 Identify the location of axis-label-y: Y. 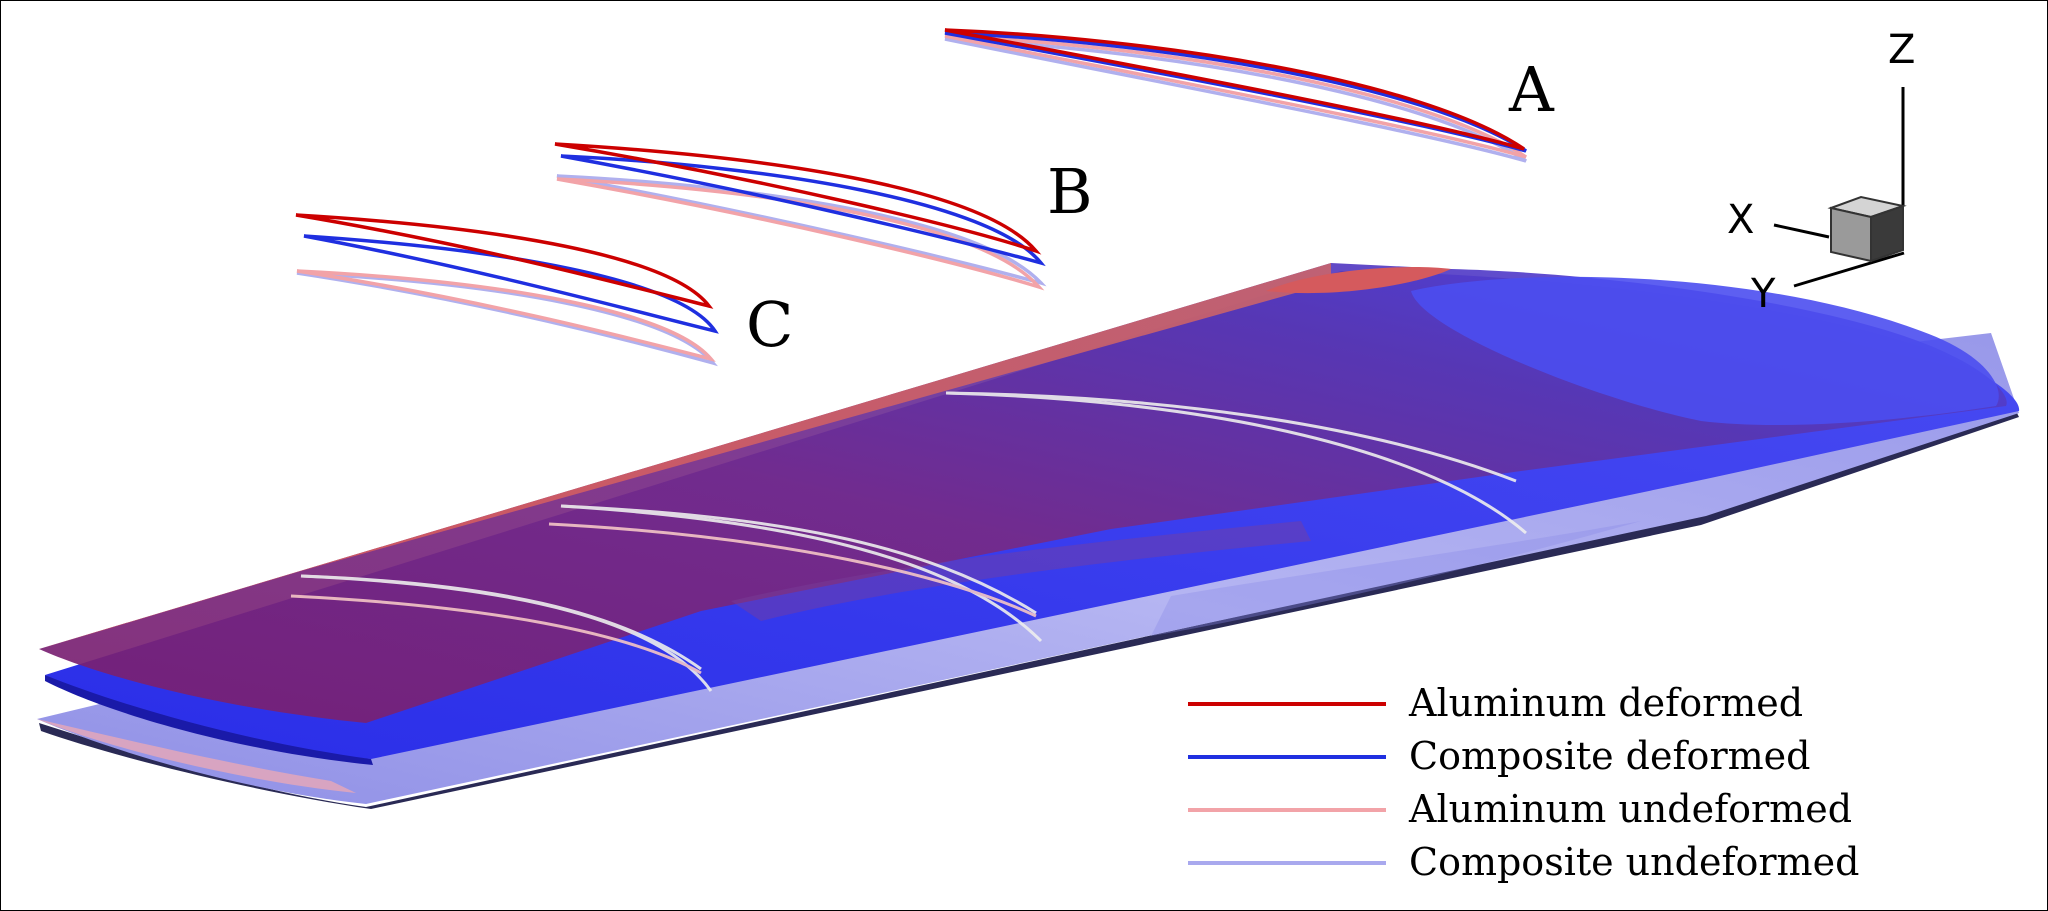
(1763, 294).